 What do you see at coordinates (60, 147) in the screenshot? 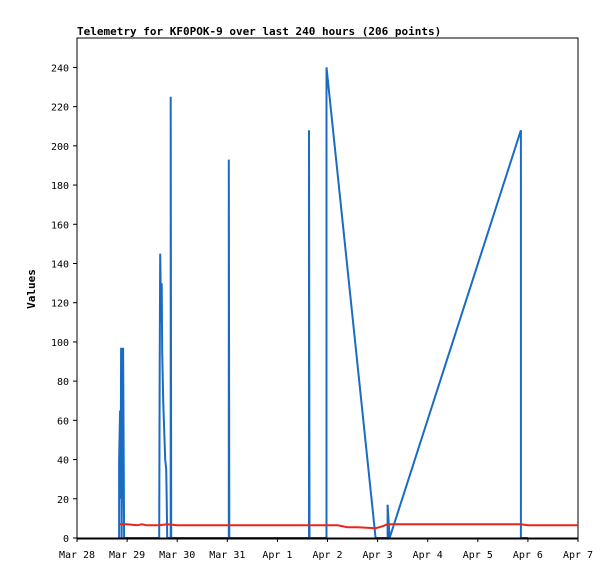
I see `y-tick-label: 200` at bounding box center [60, 147].